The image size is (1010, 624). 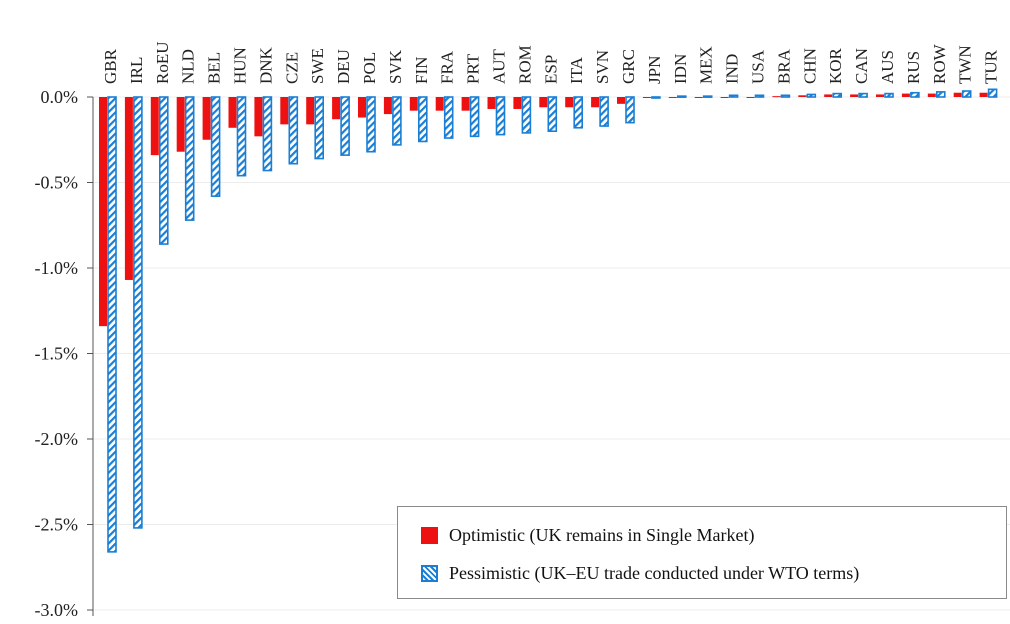 I want to click on x-category-label: CAN, so click(x=861, y=66).